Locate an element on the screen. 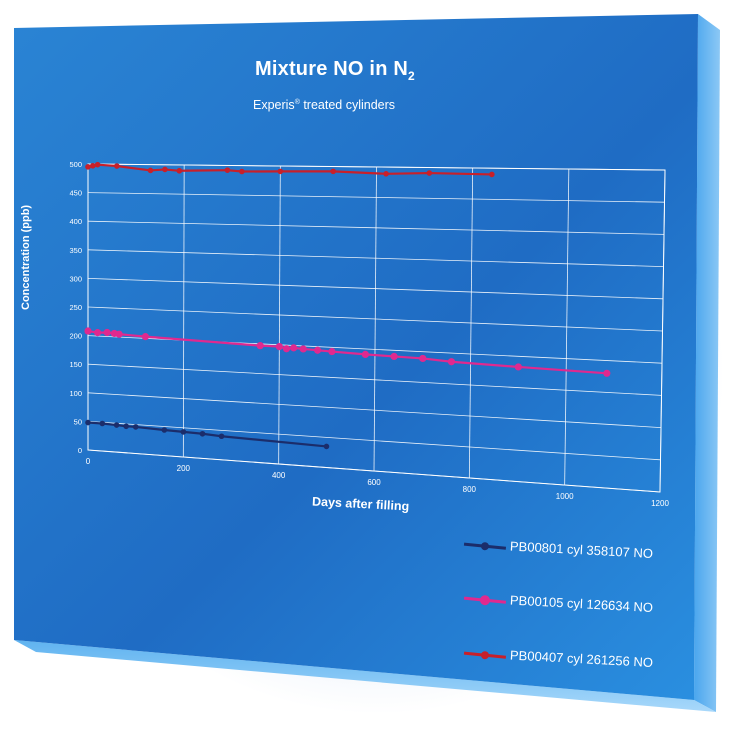  y-tick-label: 50 is located at coordinates (78, 421).